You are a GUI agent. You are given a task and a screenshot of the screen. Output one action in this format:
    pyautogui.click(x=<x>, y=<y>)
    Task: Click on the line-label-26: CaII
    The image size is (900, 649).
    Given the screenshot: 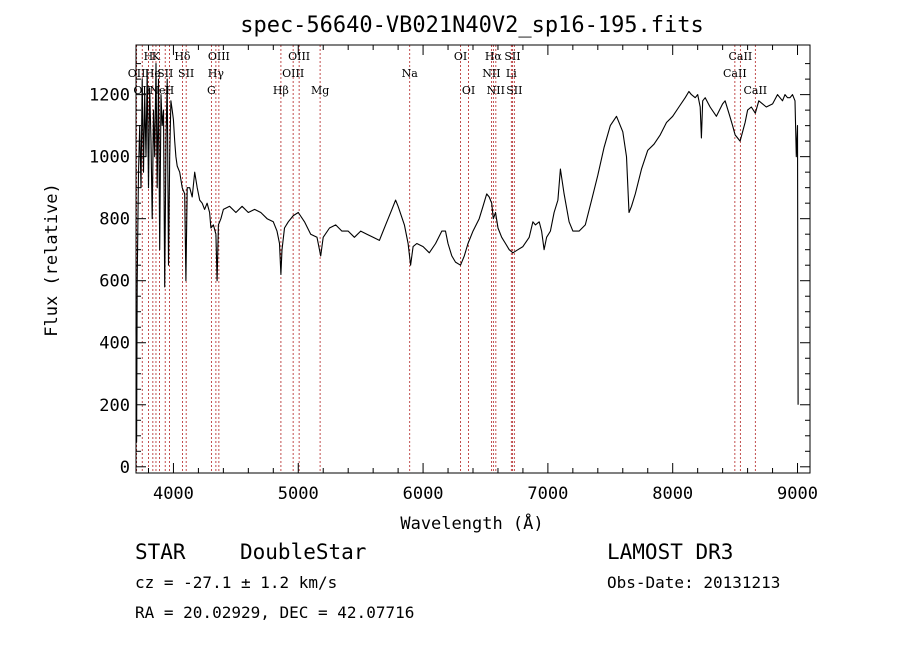 What is the action you would take?
    pyautogui.click(x=735, y=73)
    